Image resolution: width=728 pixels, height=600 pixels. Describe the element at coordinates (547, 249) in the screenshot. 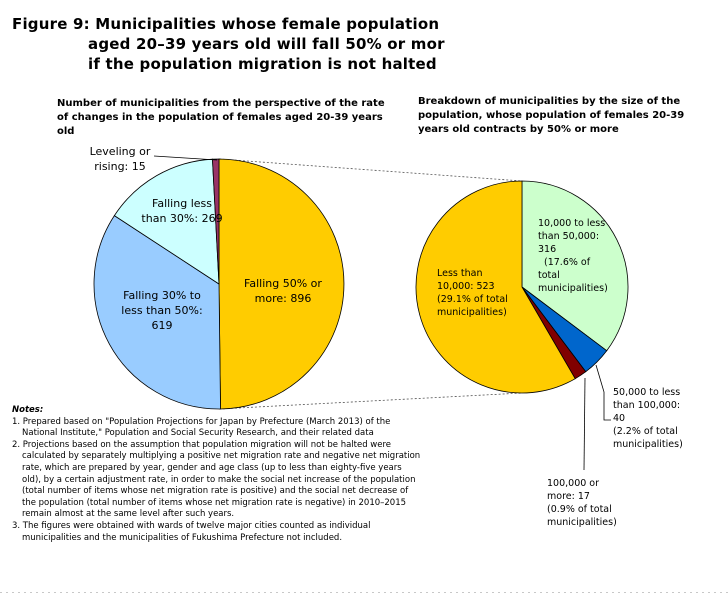

I see `label-line: 316` at that location.